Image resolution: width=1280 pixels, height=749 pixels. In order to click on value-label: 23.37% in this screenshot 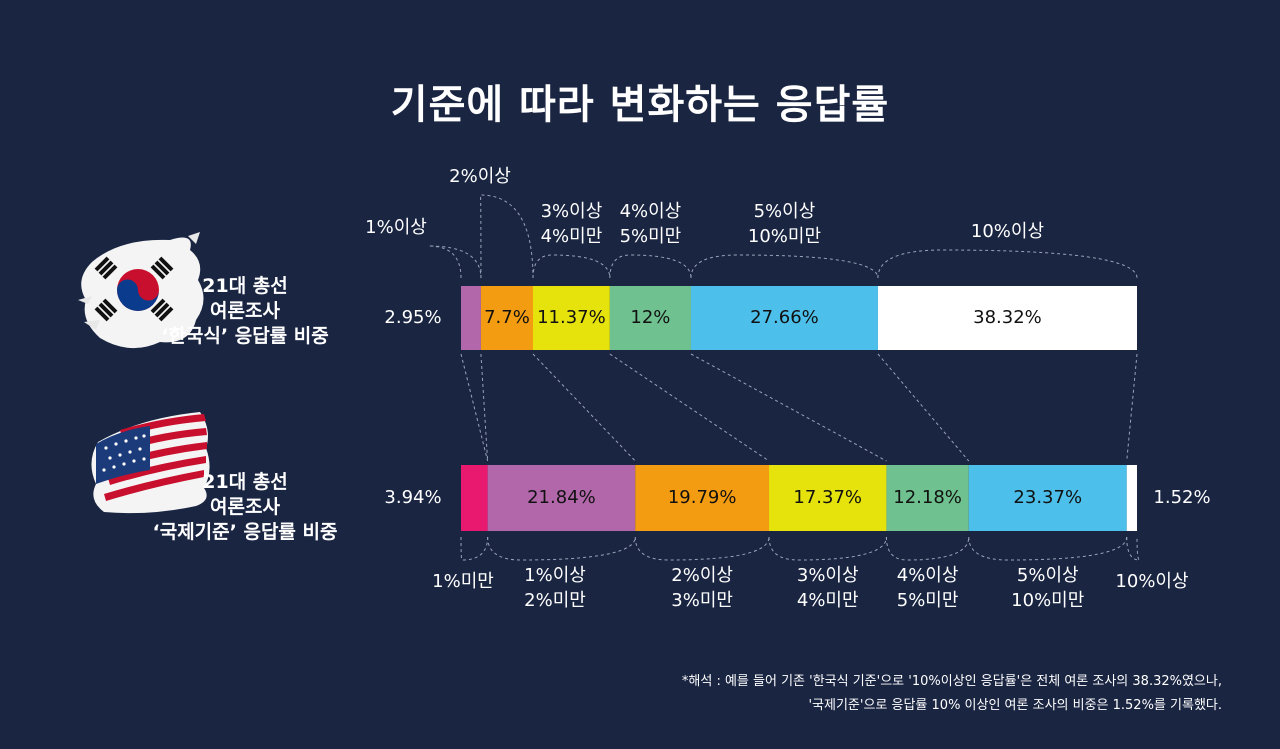, I will do `click(1047, 497)`.